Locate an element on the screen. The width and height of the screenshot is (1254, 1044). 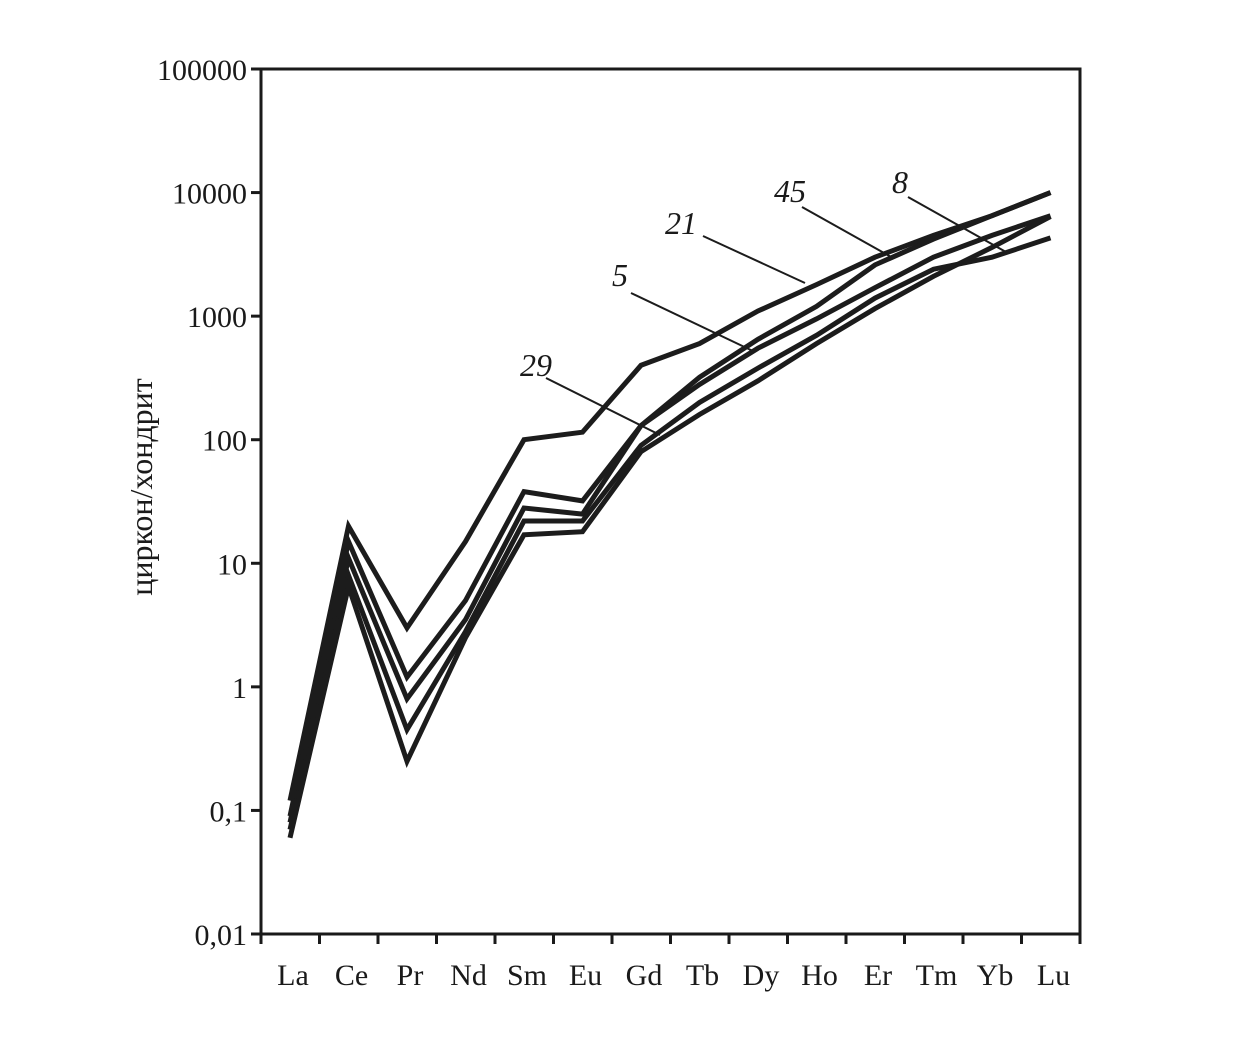
y-tick-label: 0,01 is located at coordinates (221, 935).